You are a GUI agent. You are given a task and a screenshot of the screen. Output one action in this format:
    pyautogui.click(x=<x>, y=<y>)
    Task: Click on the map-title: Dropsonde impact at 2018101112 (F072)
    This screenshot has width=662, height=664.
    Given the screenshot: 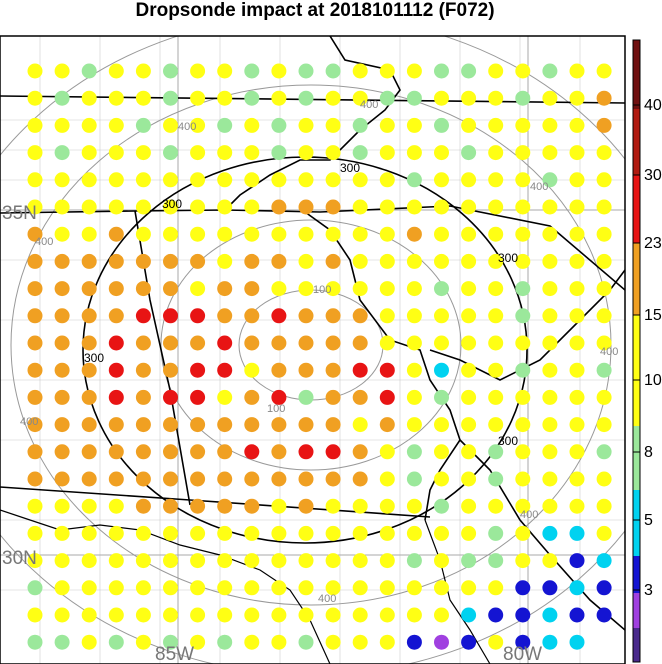 What is the action you would take?
    pyautogui.click(x=315, y=10)
    